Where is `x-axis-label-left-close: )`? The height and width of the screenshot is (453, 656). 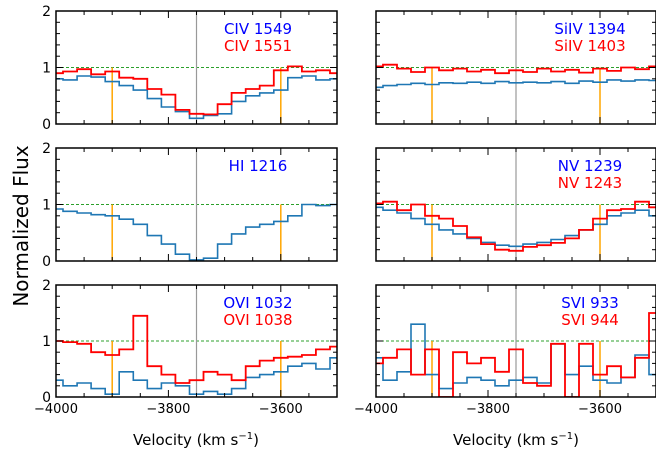
x-axis-label-left-close: ) is located at coordinates (256, 440).